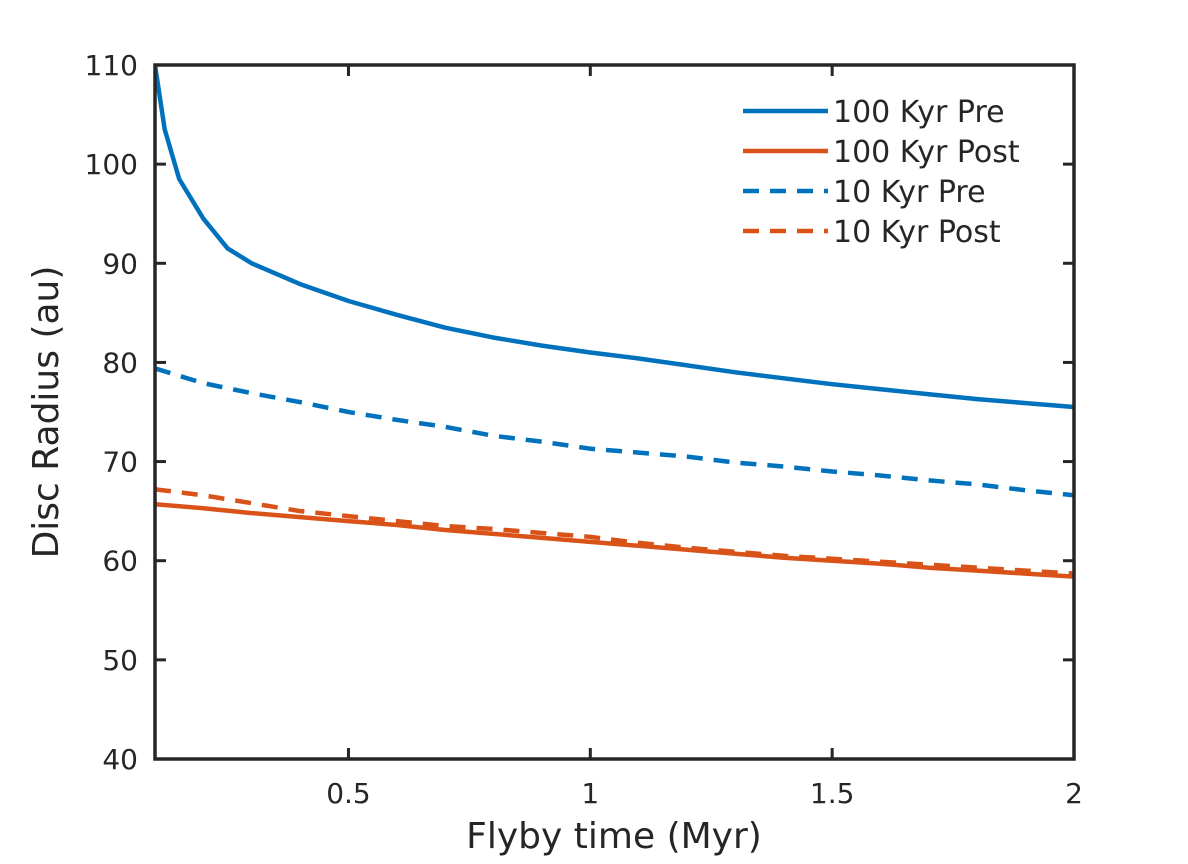 The image size is (1188, 864). I want to click on series-line-10-kyr-post, so click(614, 531).